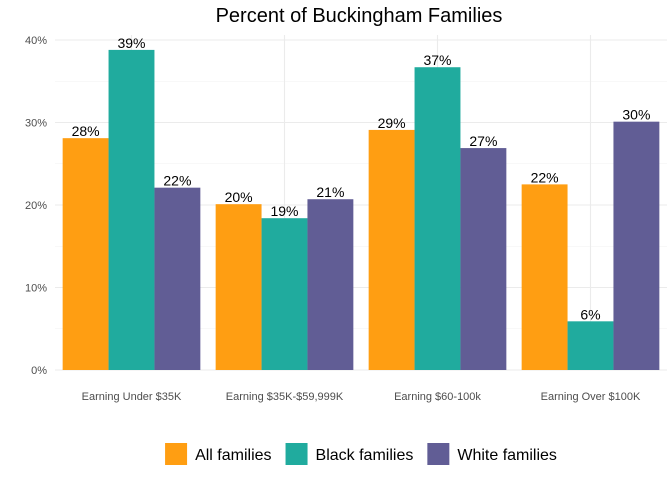 Image resolution: width=672 pixels, height=480 pixels. What do you see at coordinates (284, 211) in the screenshot?
I see `data-label: 19%` at bounding box center [284, 211].